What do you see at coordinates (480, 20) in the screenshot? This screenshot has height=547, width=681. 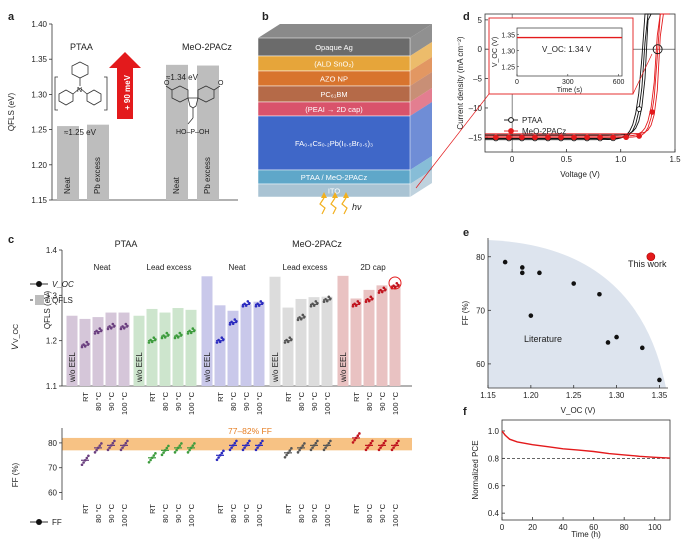 I see `panel-d-y-tick-label: 5` at bounding box center [480, 20].